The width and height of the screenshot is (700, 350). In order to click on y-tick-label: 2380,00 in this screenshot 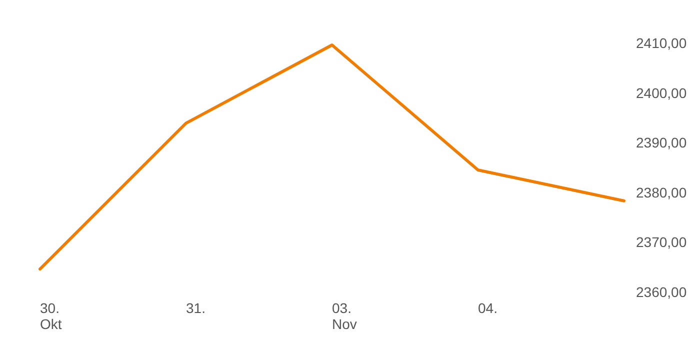, I will do `click(661, 192)`.